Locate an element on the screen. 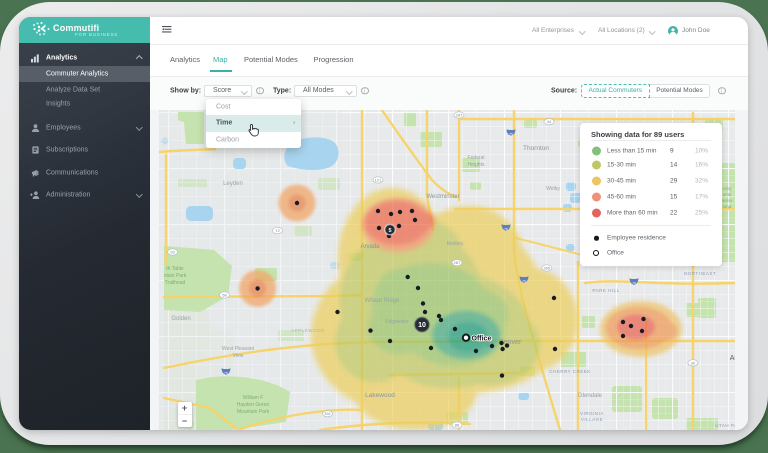 This screenshot has height=453, width=768. svg-text: sena is located at coordinates (727, 200).